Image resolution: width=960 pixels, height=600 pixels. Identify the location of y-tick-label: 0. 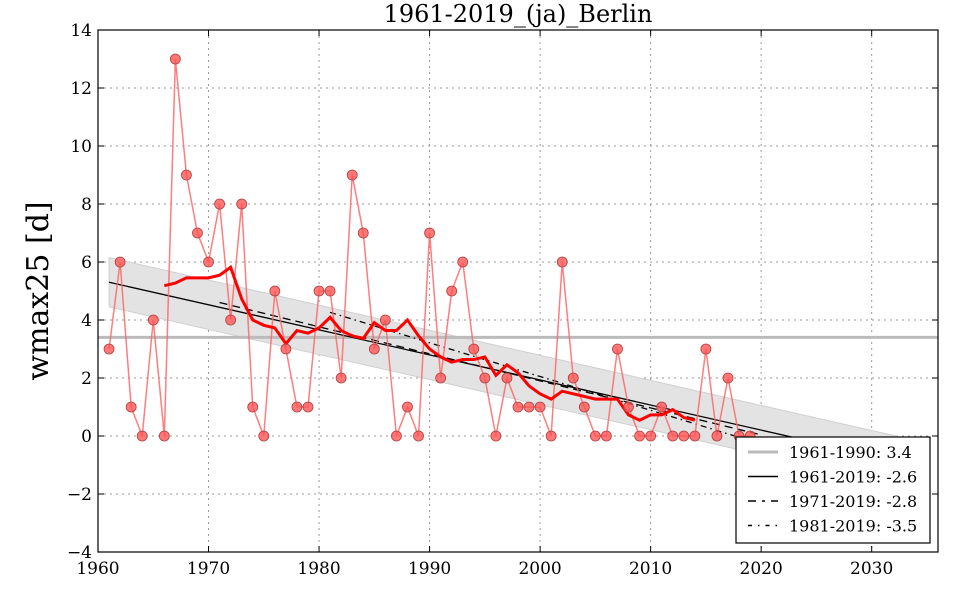
(86, 437).